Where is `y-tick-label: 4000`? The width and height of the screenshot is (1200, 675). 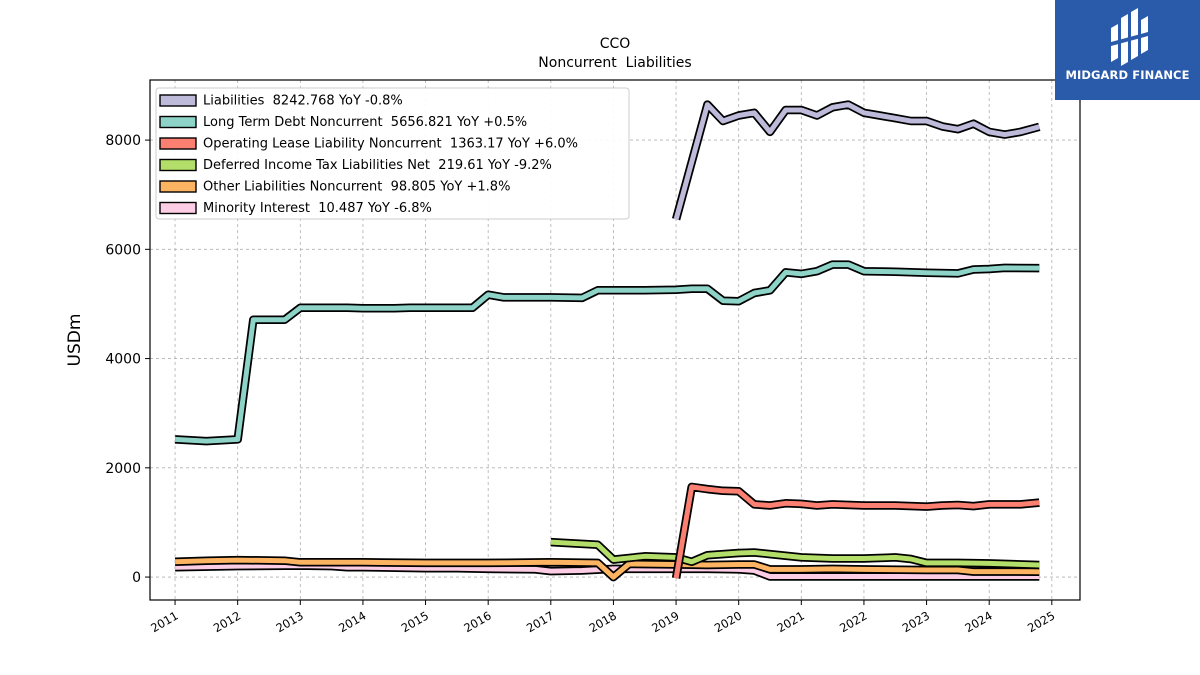 y-tick-label: 4000 is located at coordinates (123, 360).